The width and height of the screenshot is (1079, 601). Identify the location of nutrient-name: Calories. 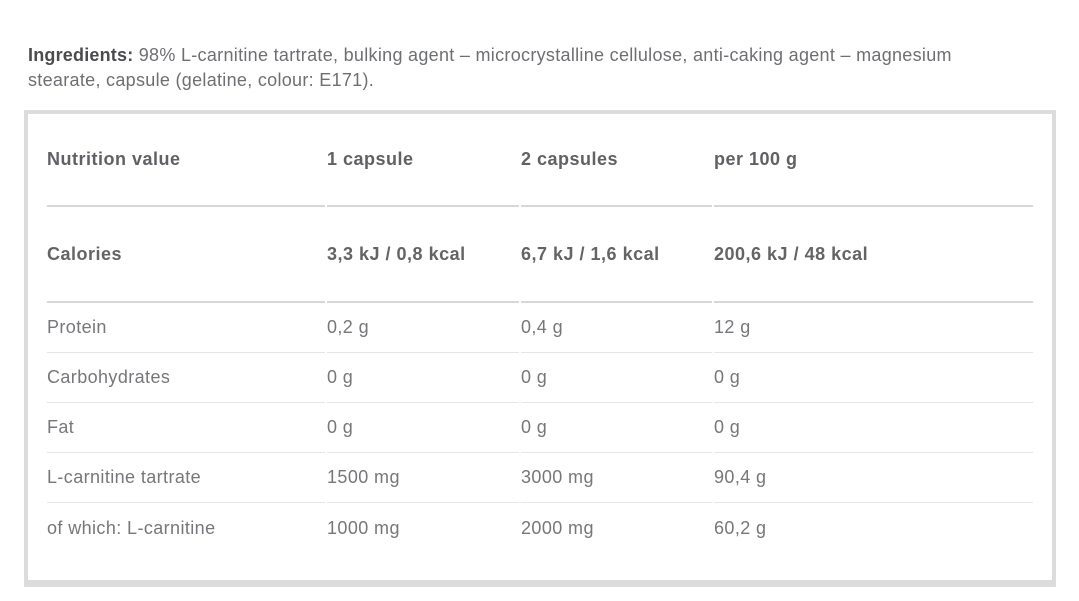
(186, 255).